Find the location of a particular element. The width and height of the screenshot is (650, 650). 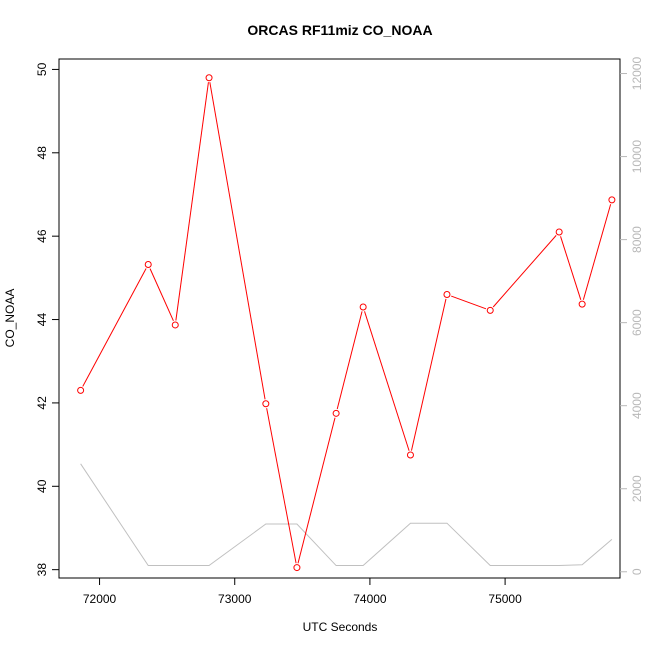

series-1-line is located at coordinates (346, 515).